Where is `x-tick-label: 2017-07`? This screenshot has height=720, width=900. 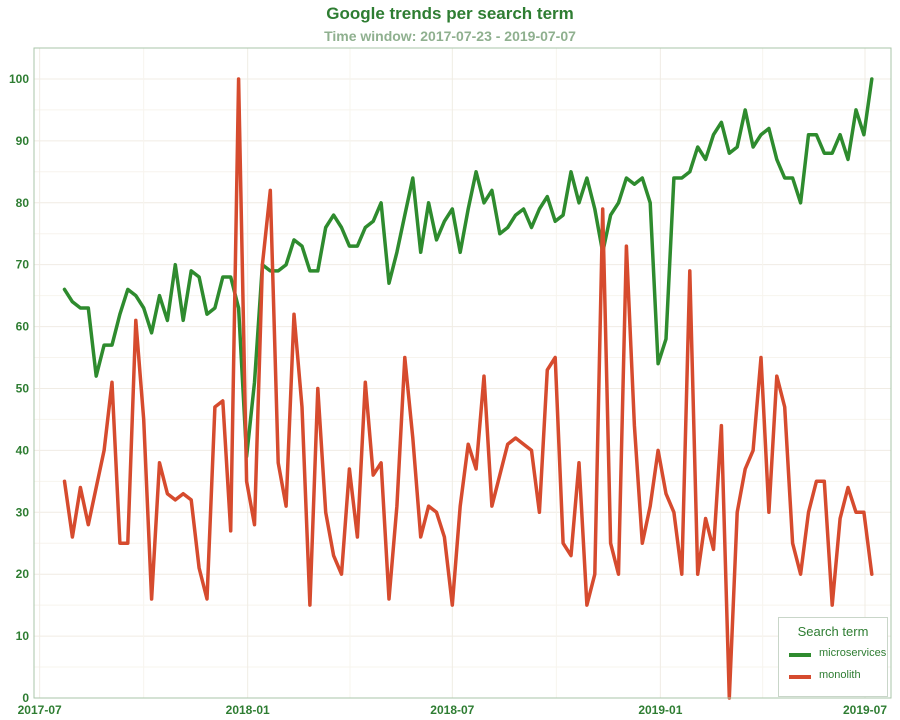 x-tick-label: 2017-07 is located at coordinates (40, 710).